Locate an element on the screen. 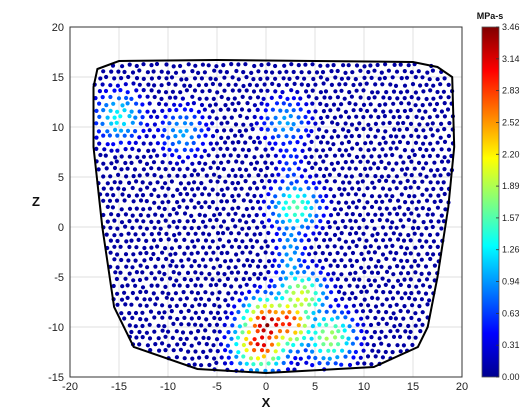 The height and width of the screenshot is (420, 531). y-tick-label: -15 is located at coordinates (56, 378).